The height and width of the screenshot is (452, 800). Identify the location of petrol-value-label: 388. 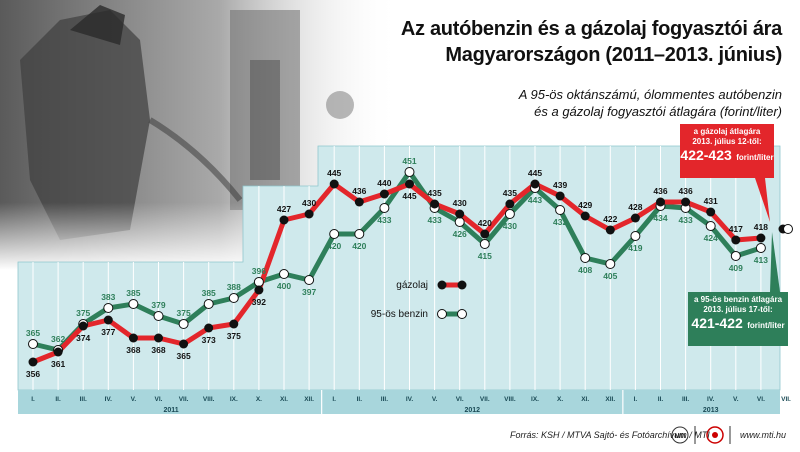
(234, 287).